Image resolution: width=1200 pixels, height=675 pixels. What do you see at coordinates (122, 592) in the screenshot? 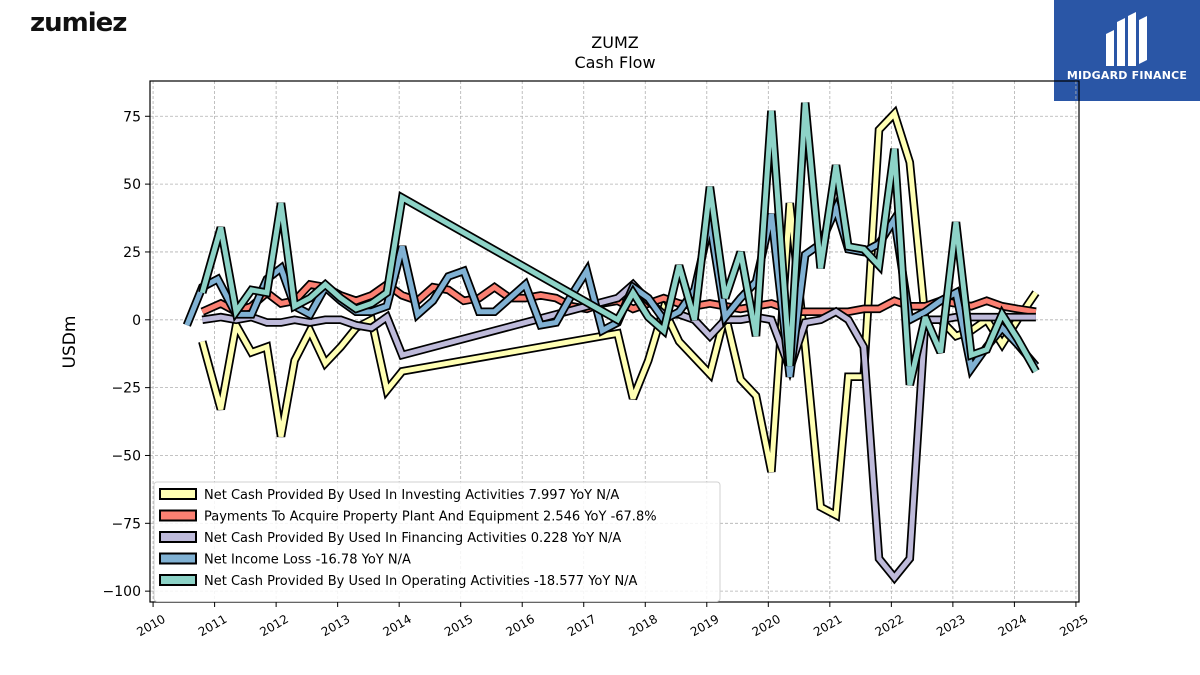
I see `y-tick-label: −100` at bounding box center [122, 592].